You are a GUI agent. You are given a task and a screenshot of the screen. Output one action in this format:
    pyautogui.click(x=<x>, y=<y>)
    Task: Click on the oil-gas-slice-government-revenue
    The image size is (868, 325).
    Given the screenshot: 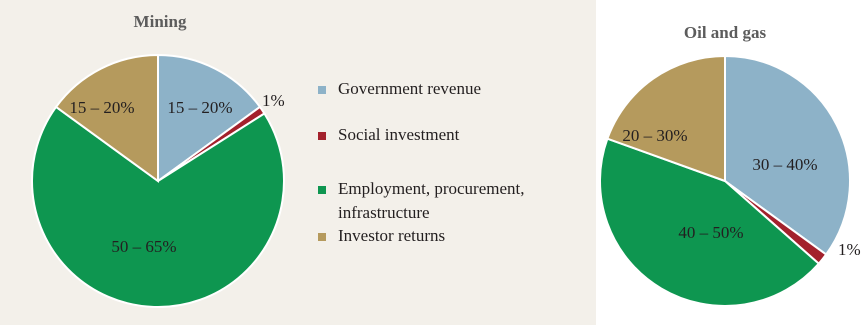 What is the action you would take?
    pyautogui.click(x=787, y=155)
    